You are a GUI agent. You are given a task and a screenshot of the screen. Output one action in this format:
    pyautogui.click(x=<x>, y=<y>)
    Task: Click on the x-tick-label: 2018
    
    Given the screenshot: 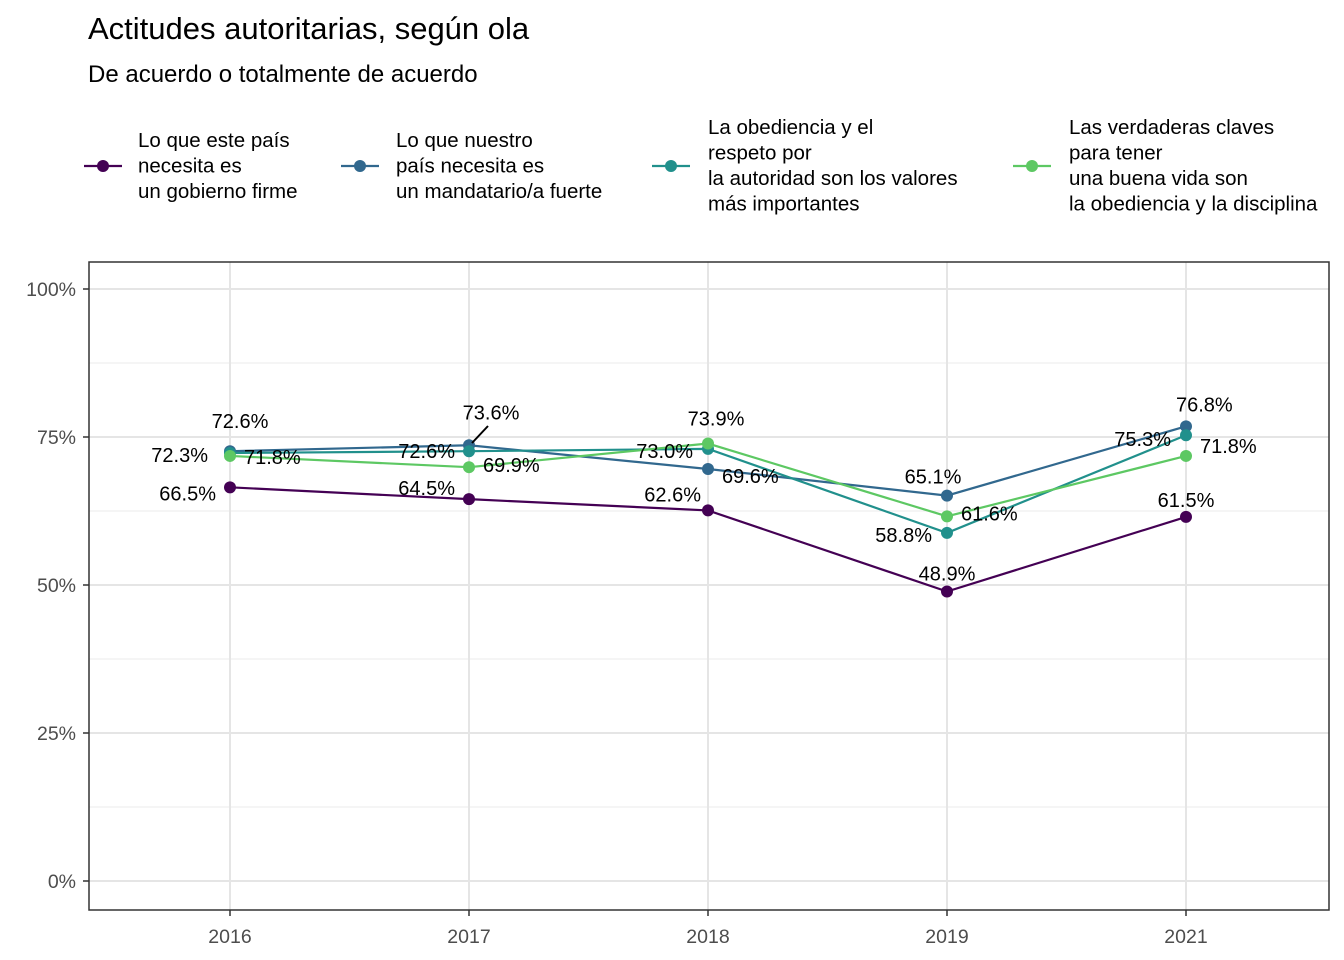 What is the action you would take?
    pyautogui.click(x=707, y=937)
    